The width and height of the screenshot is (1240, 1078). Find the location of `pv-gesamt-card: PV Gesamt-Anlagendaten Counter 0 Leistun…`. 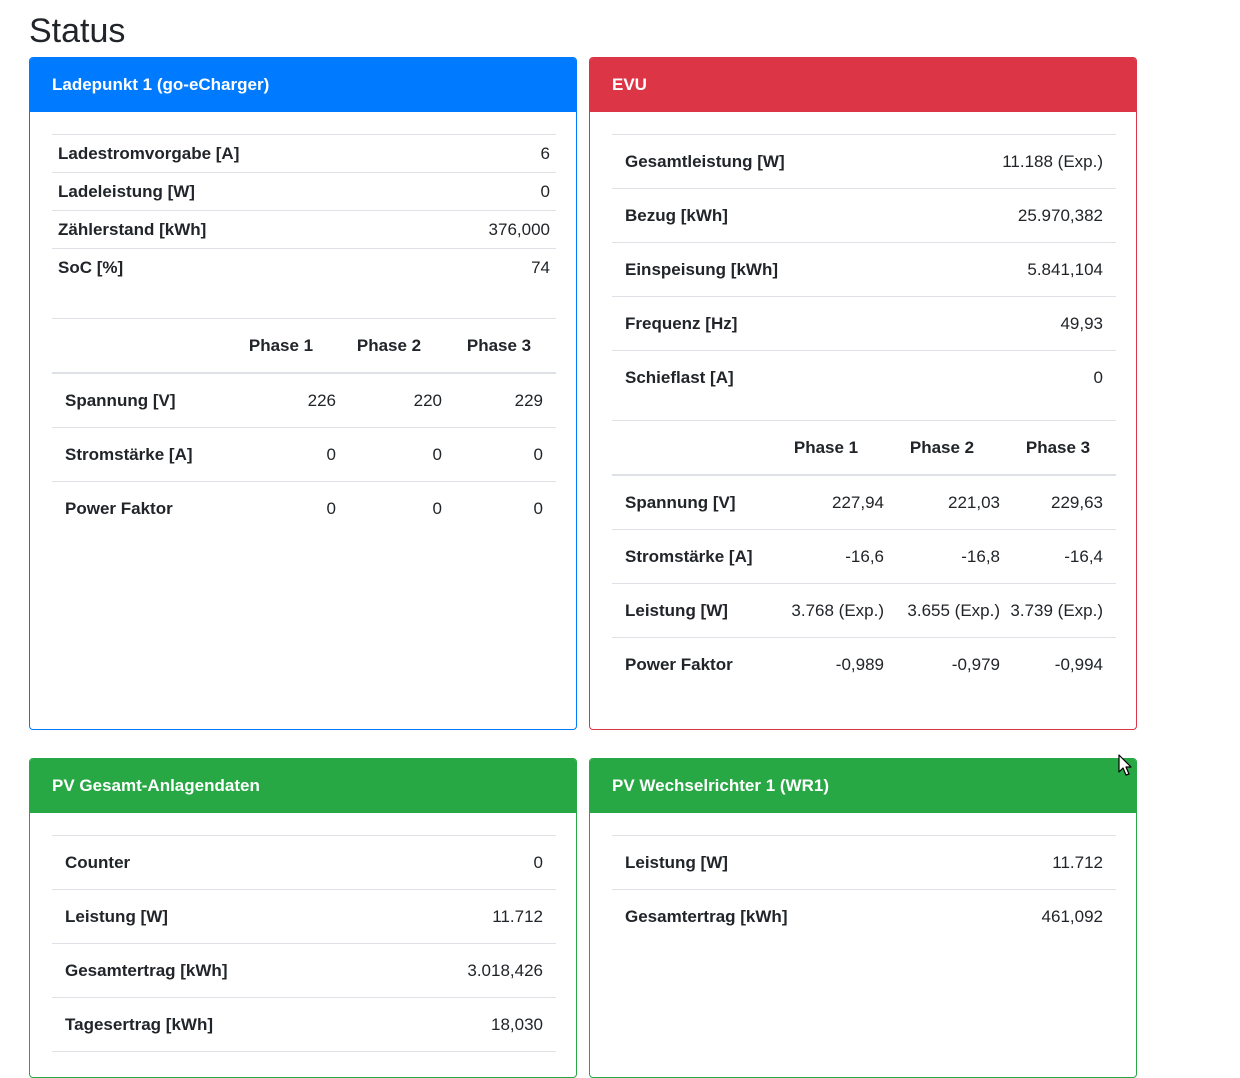

pv-gesamt-card: PV Gesamt-Anlagendaten Counter 0 Leistun… is located at coordinates (303, 918).